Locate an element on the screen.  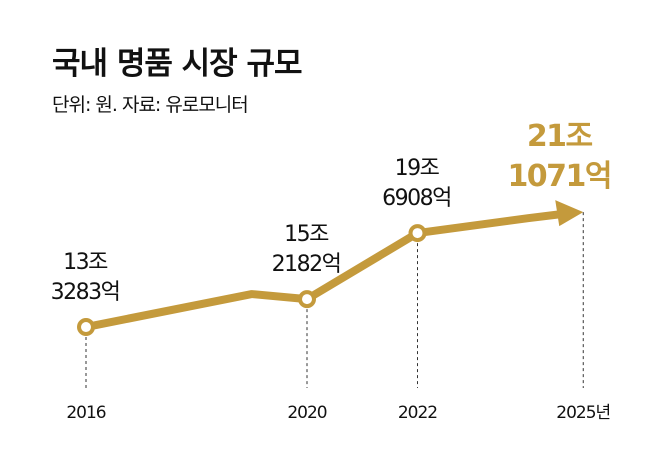
data-point-2016 is located at coordinates (86, 327).